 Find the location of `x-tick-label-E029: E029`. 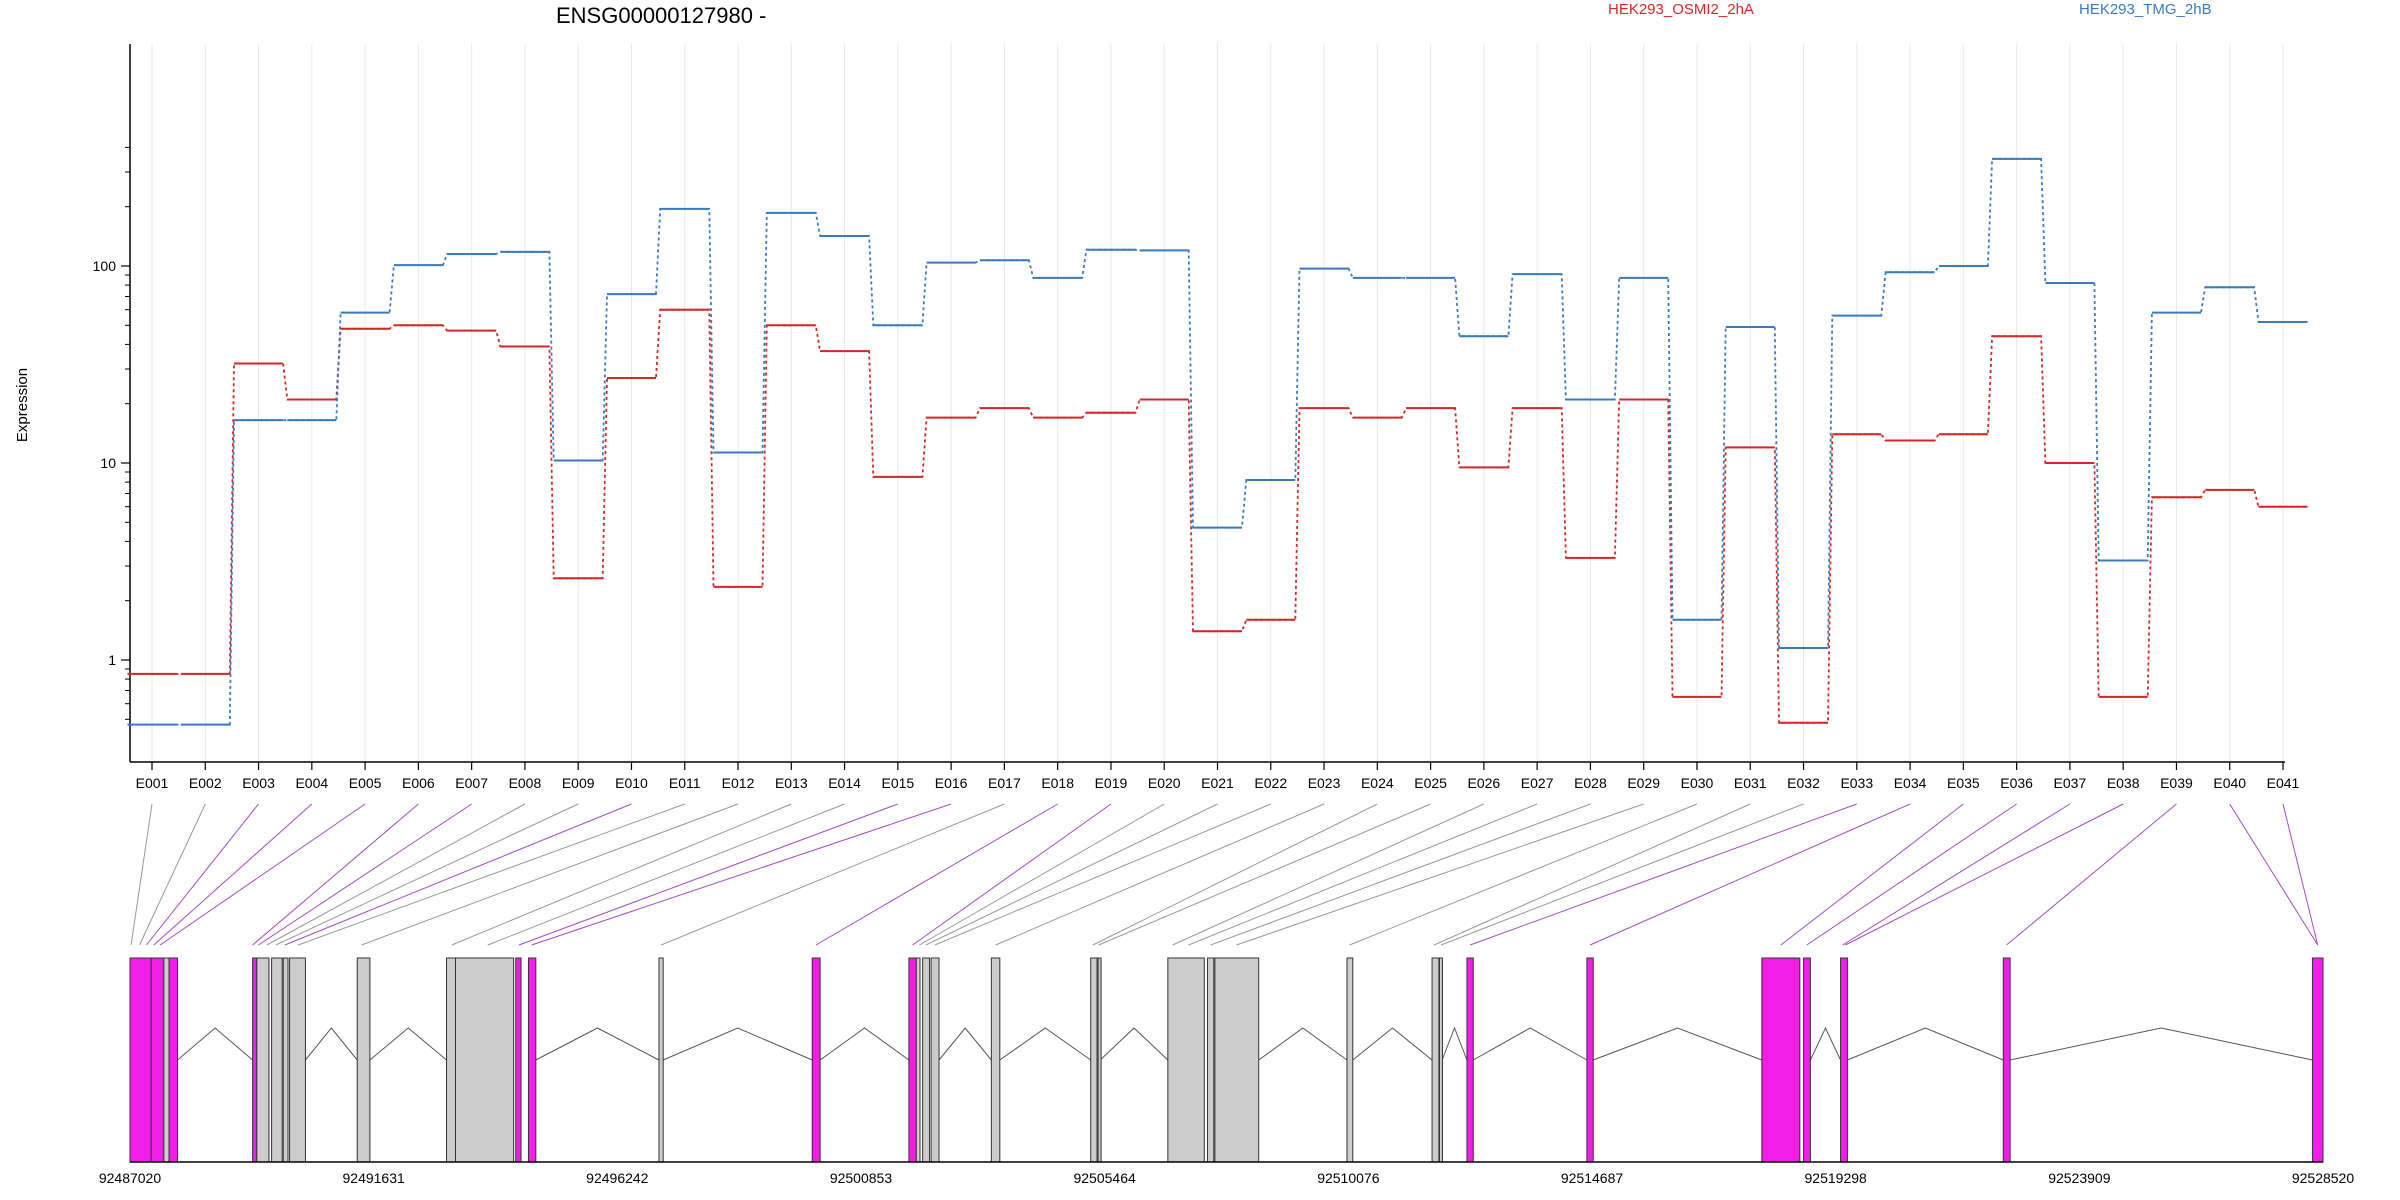

x-tick-label-E029: E029 is located at coordinates (1643, 783).